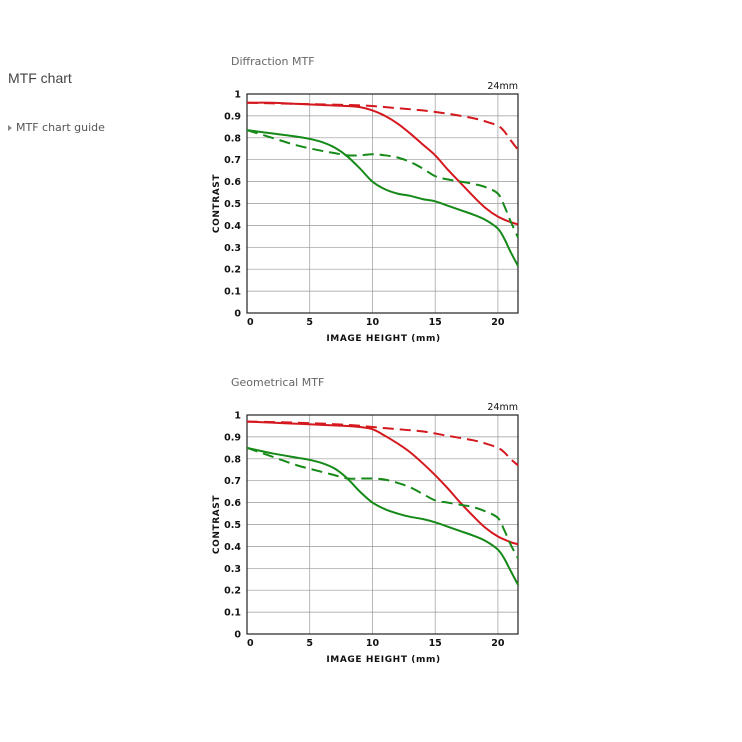 The width and height of the screenshot is (742, 742). Describe the element at coordinates (40, 78) in the screenshot. I see `page-title: MTF chart` at that location.